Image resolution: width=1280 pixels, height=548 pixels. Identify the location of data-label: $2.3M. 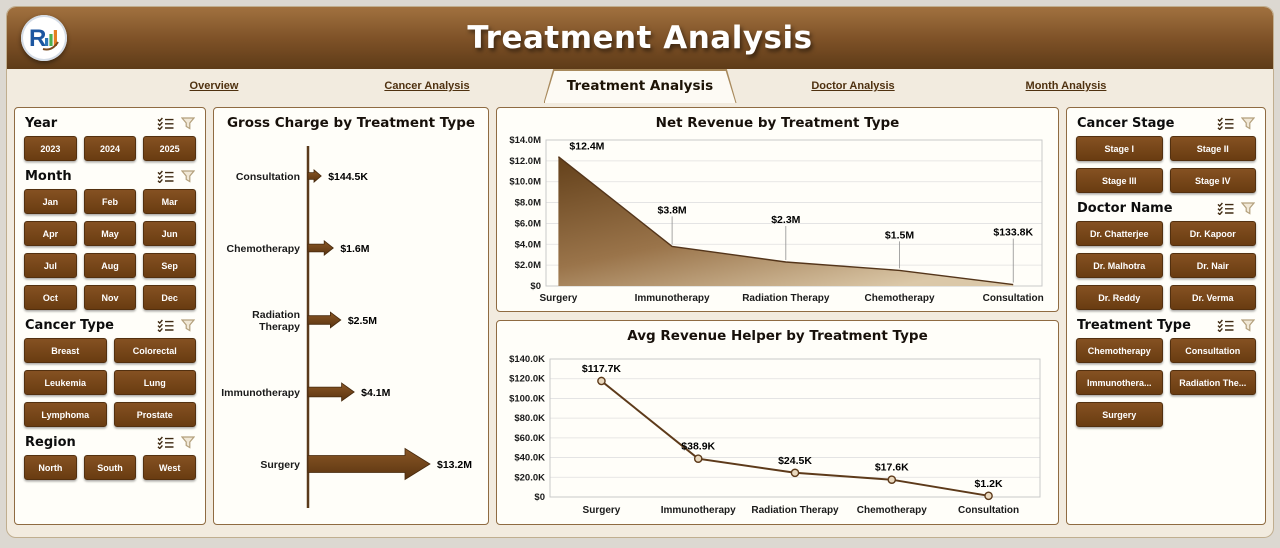
(785, 220).